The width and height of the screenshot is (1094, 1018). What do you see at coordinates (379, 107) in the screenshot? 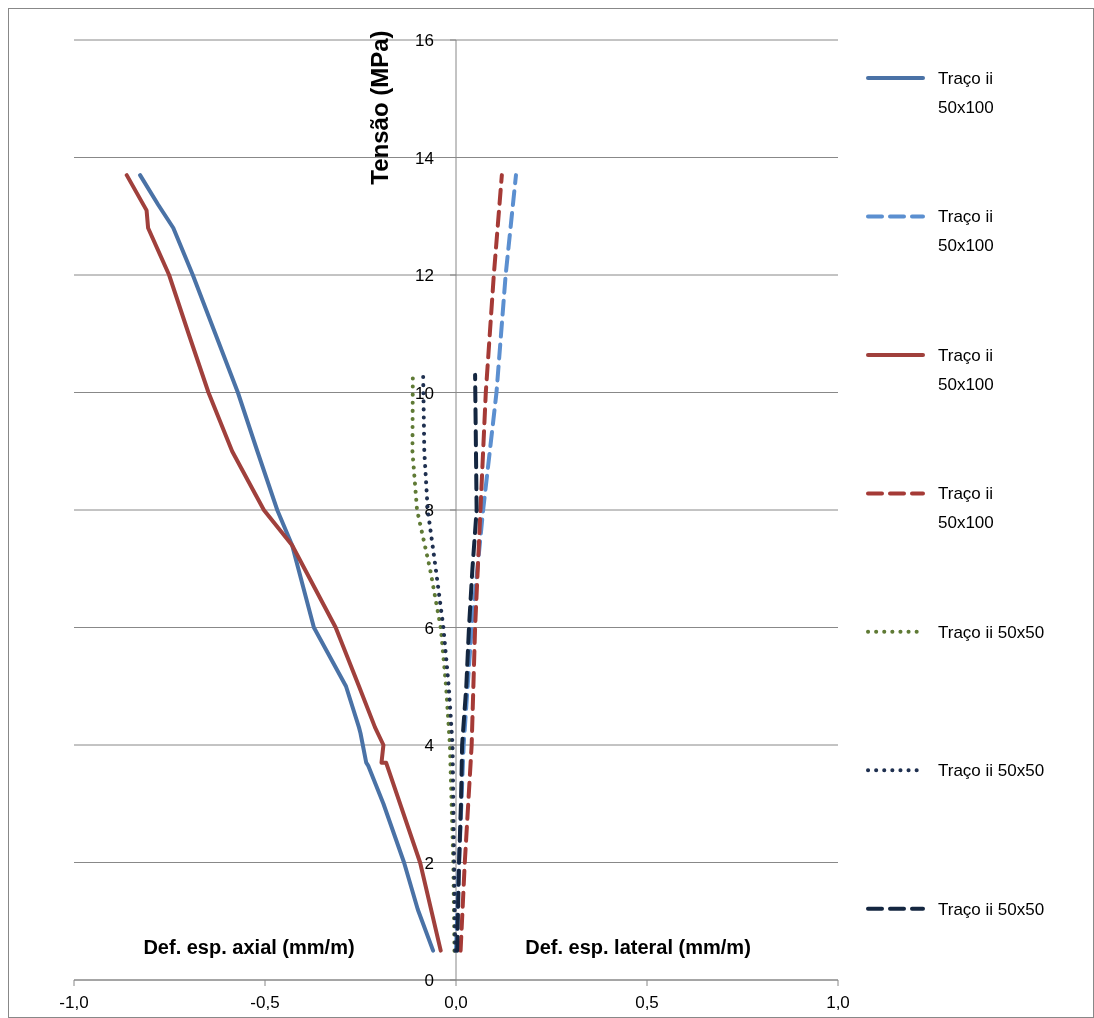
I see `y-axis-title: Tensão (MPa)` at bounding box center [379, 107].